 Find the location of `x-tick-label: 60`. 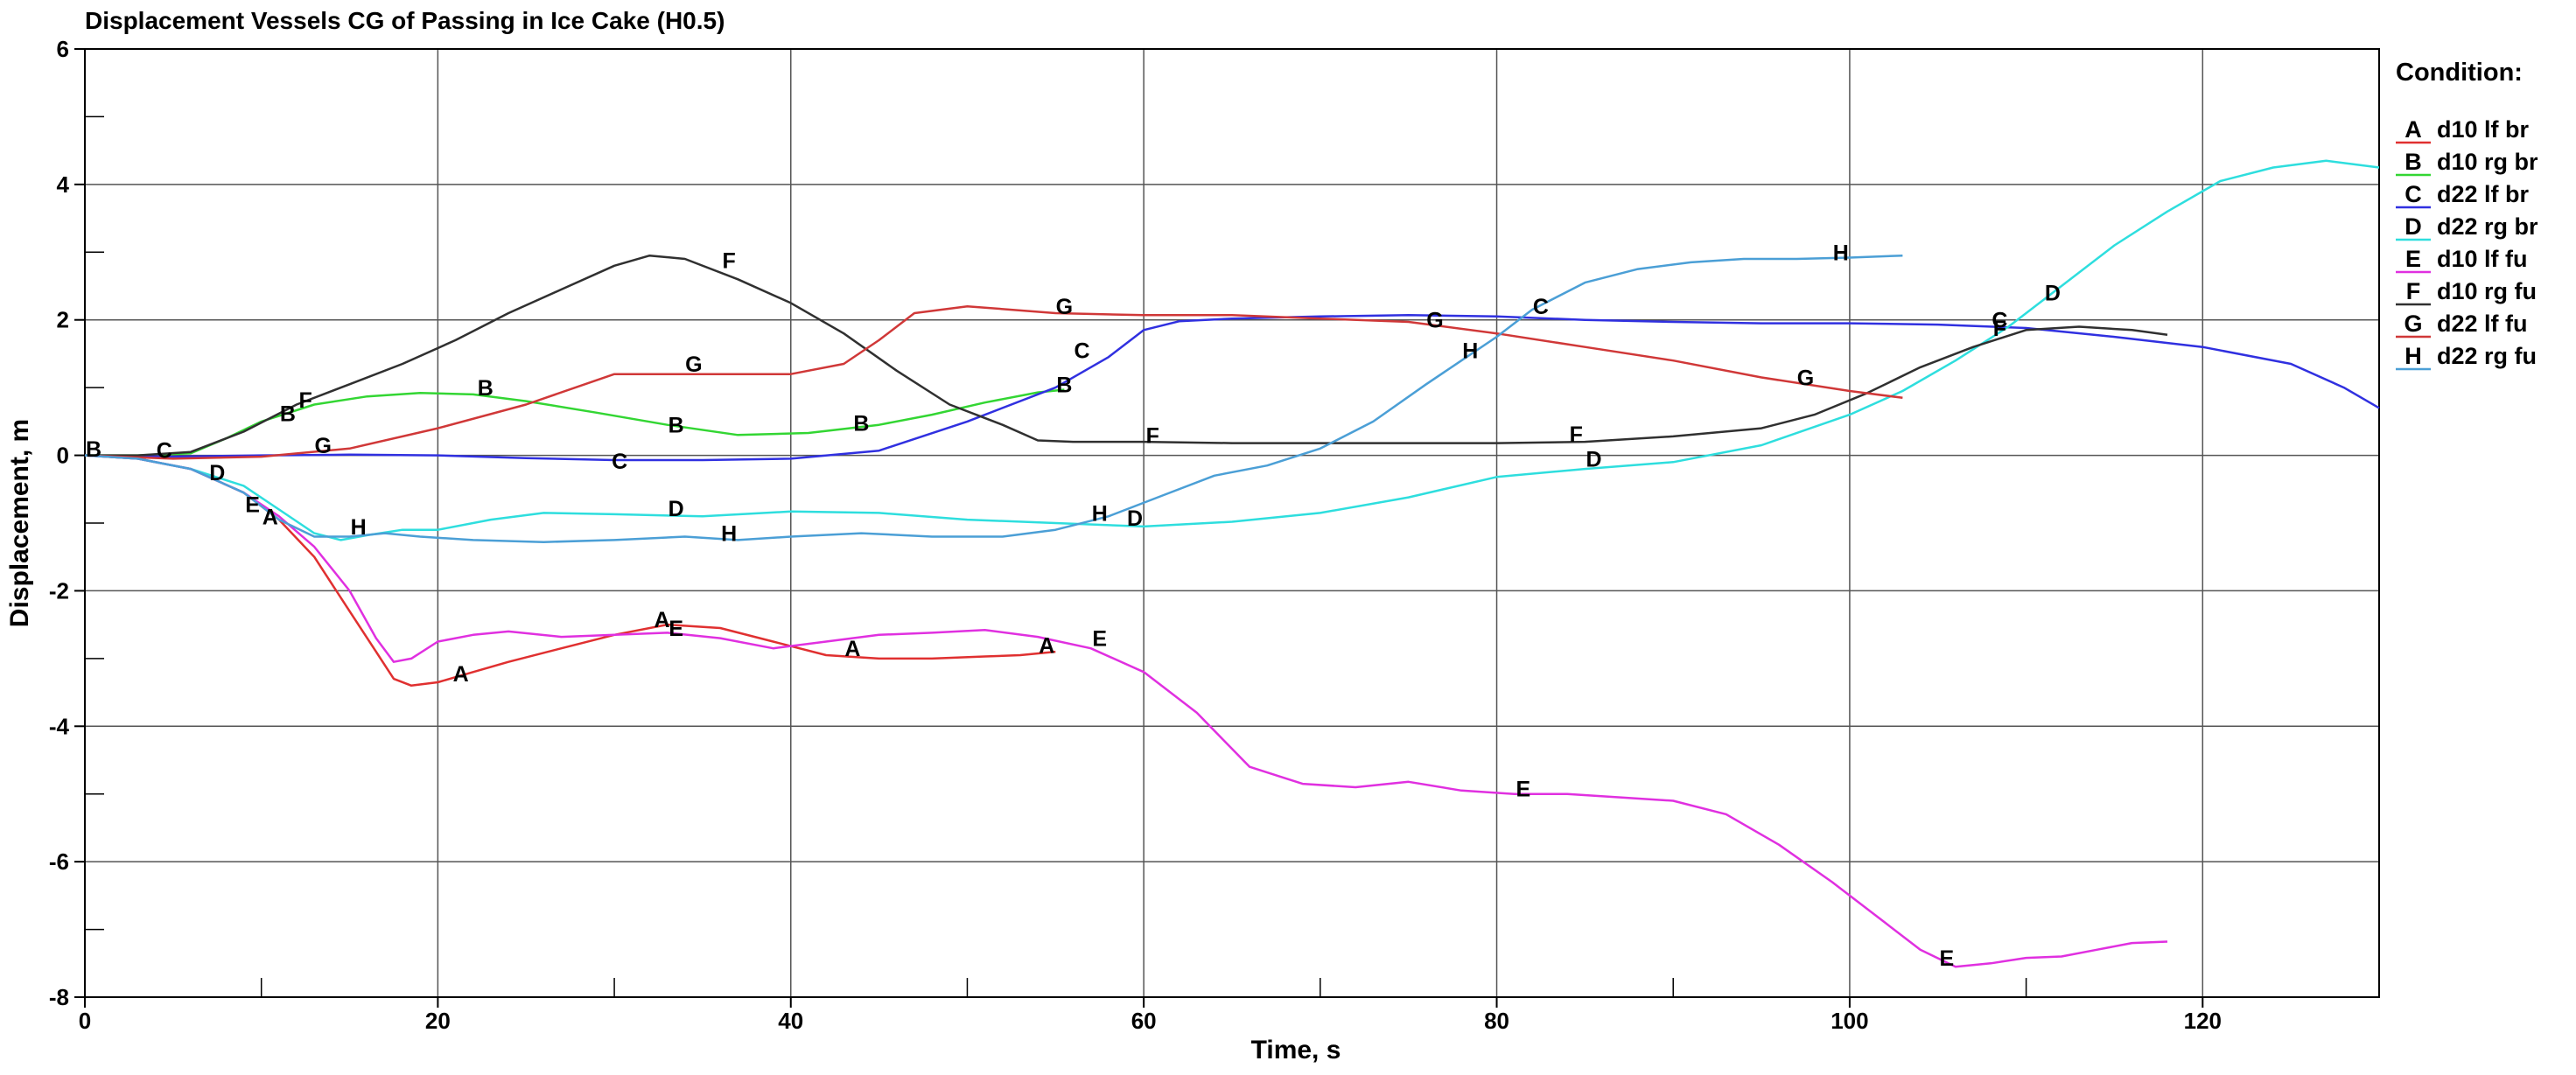

x-tick-label: 60 is located at coordinates (1144, 1021).